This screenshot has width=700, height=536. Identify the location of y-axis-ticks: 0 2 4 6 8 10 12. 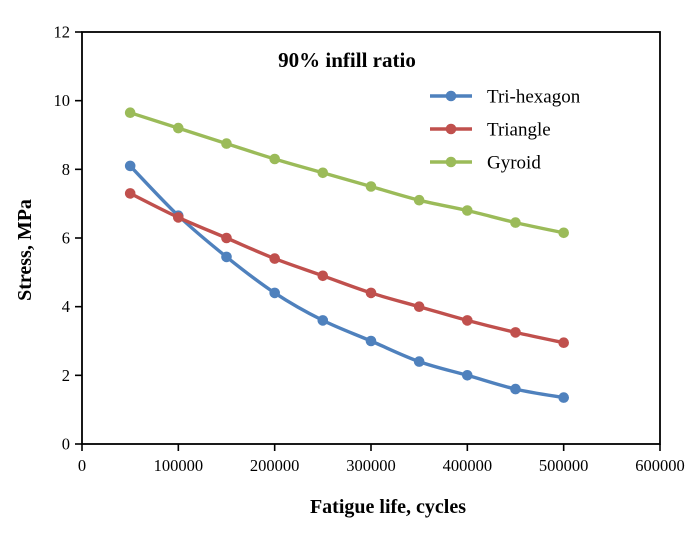
(68, 238).